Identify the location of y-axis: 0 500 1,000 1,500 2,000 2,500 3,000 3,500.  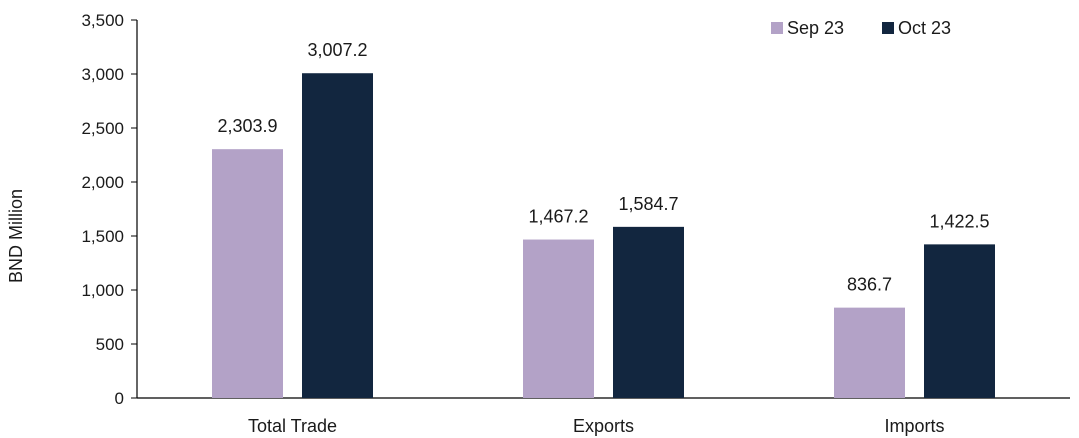
(109, 209).